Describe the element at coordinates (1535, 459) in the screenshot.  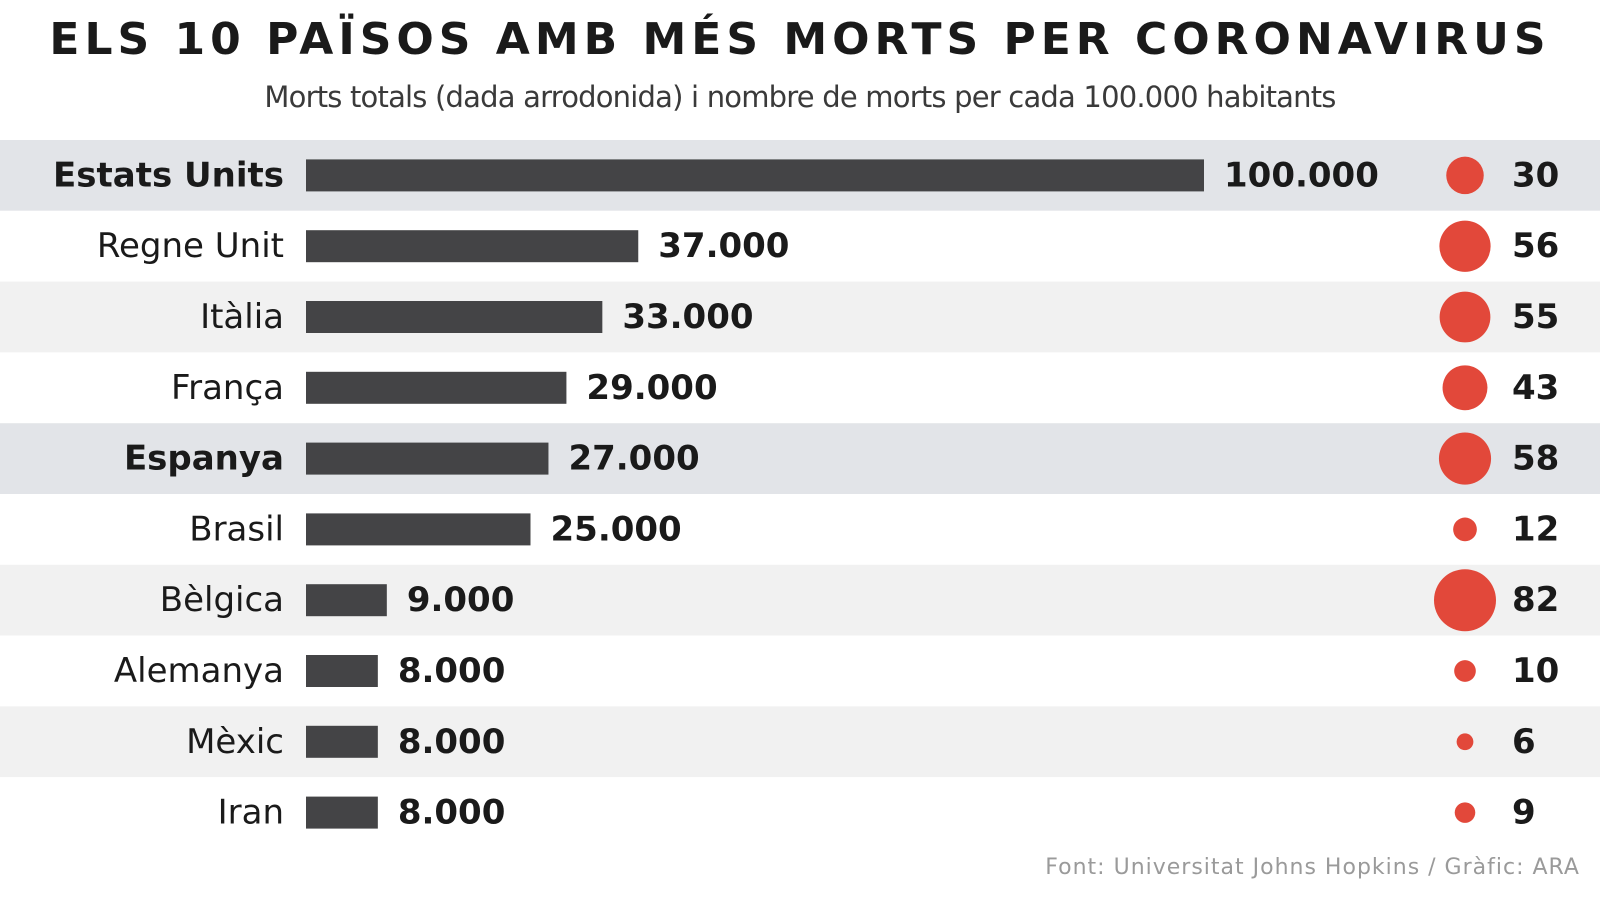
I see `rate-value-label: 58` at that location.